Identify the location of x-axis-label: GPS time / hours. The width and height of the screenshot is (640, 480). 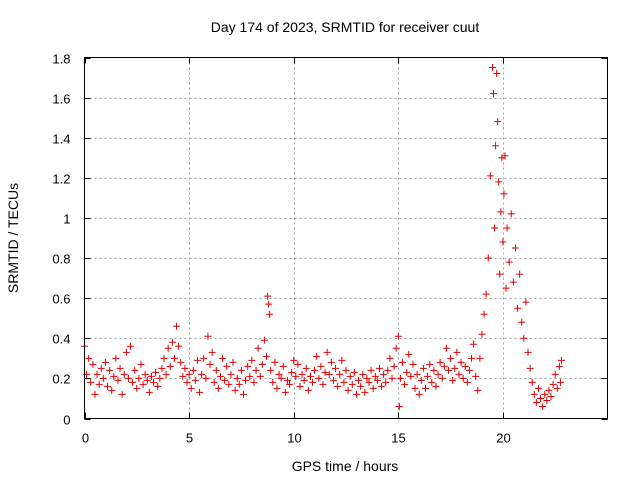
(345, 466).